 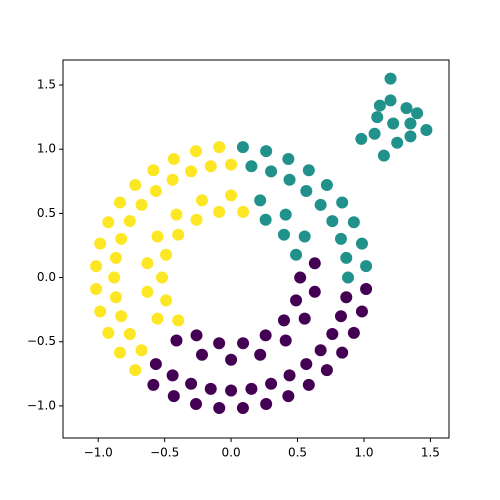 I want to click on x-tick-label: 0.5, so click(x=297, y=453).